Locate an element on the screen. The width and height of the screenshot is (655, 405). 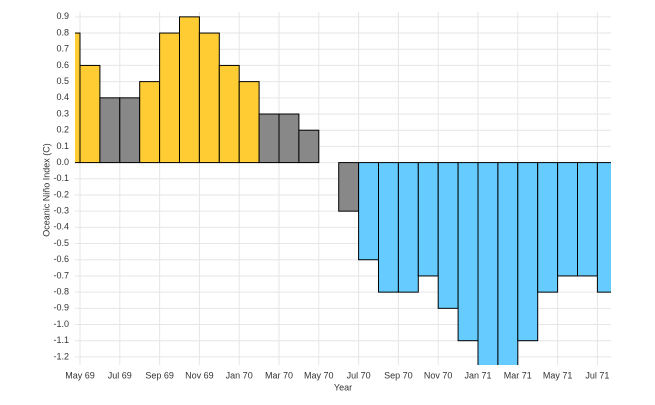
y-tick-label: -0.3 is located at coordinates (61, 211).